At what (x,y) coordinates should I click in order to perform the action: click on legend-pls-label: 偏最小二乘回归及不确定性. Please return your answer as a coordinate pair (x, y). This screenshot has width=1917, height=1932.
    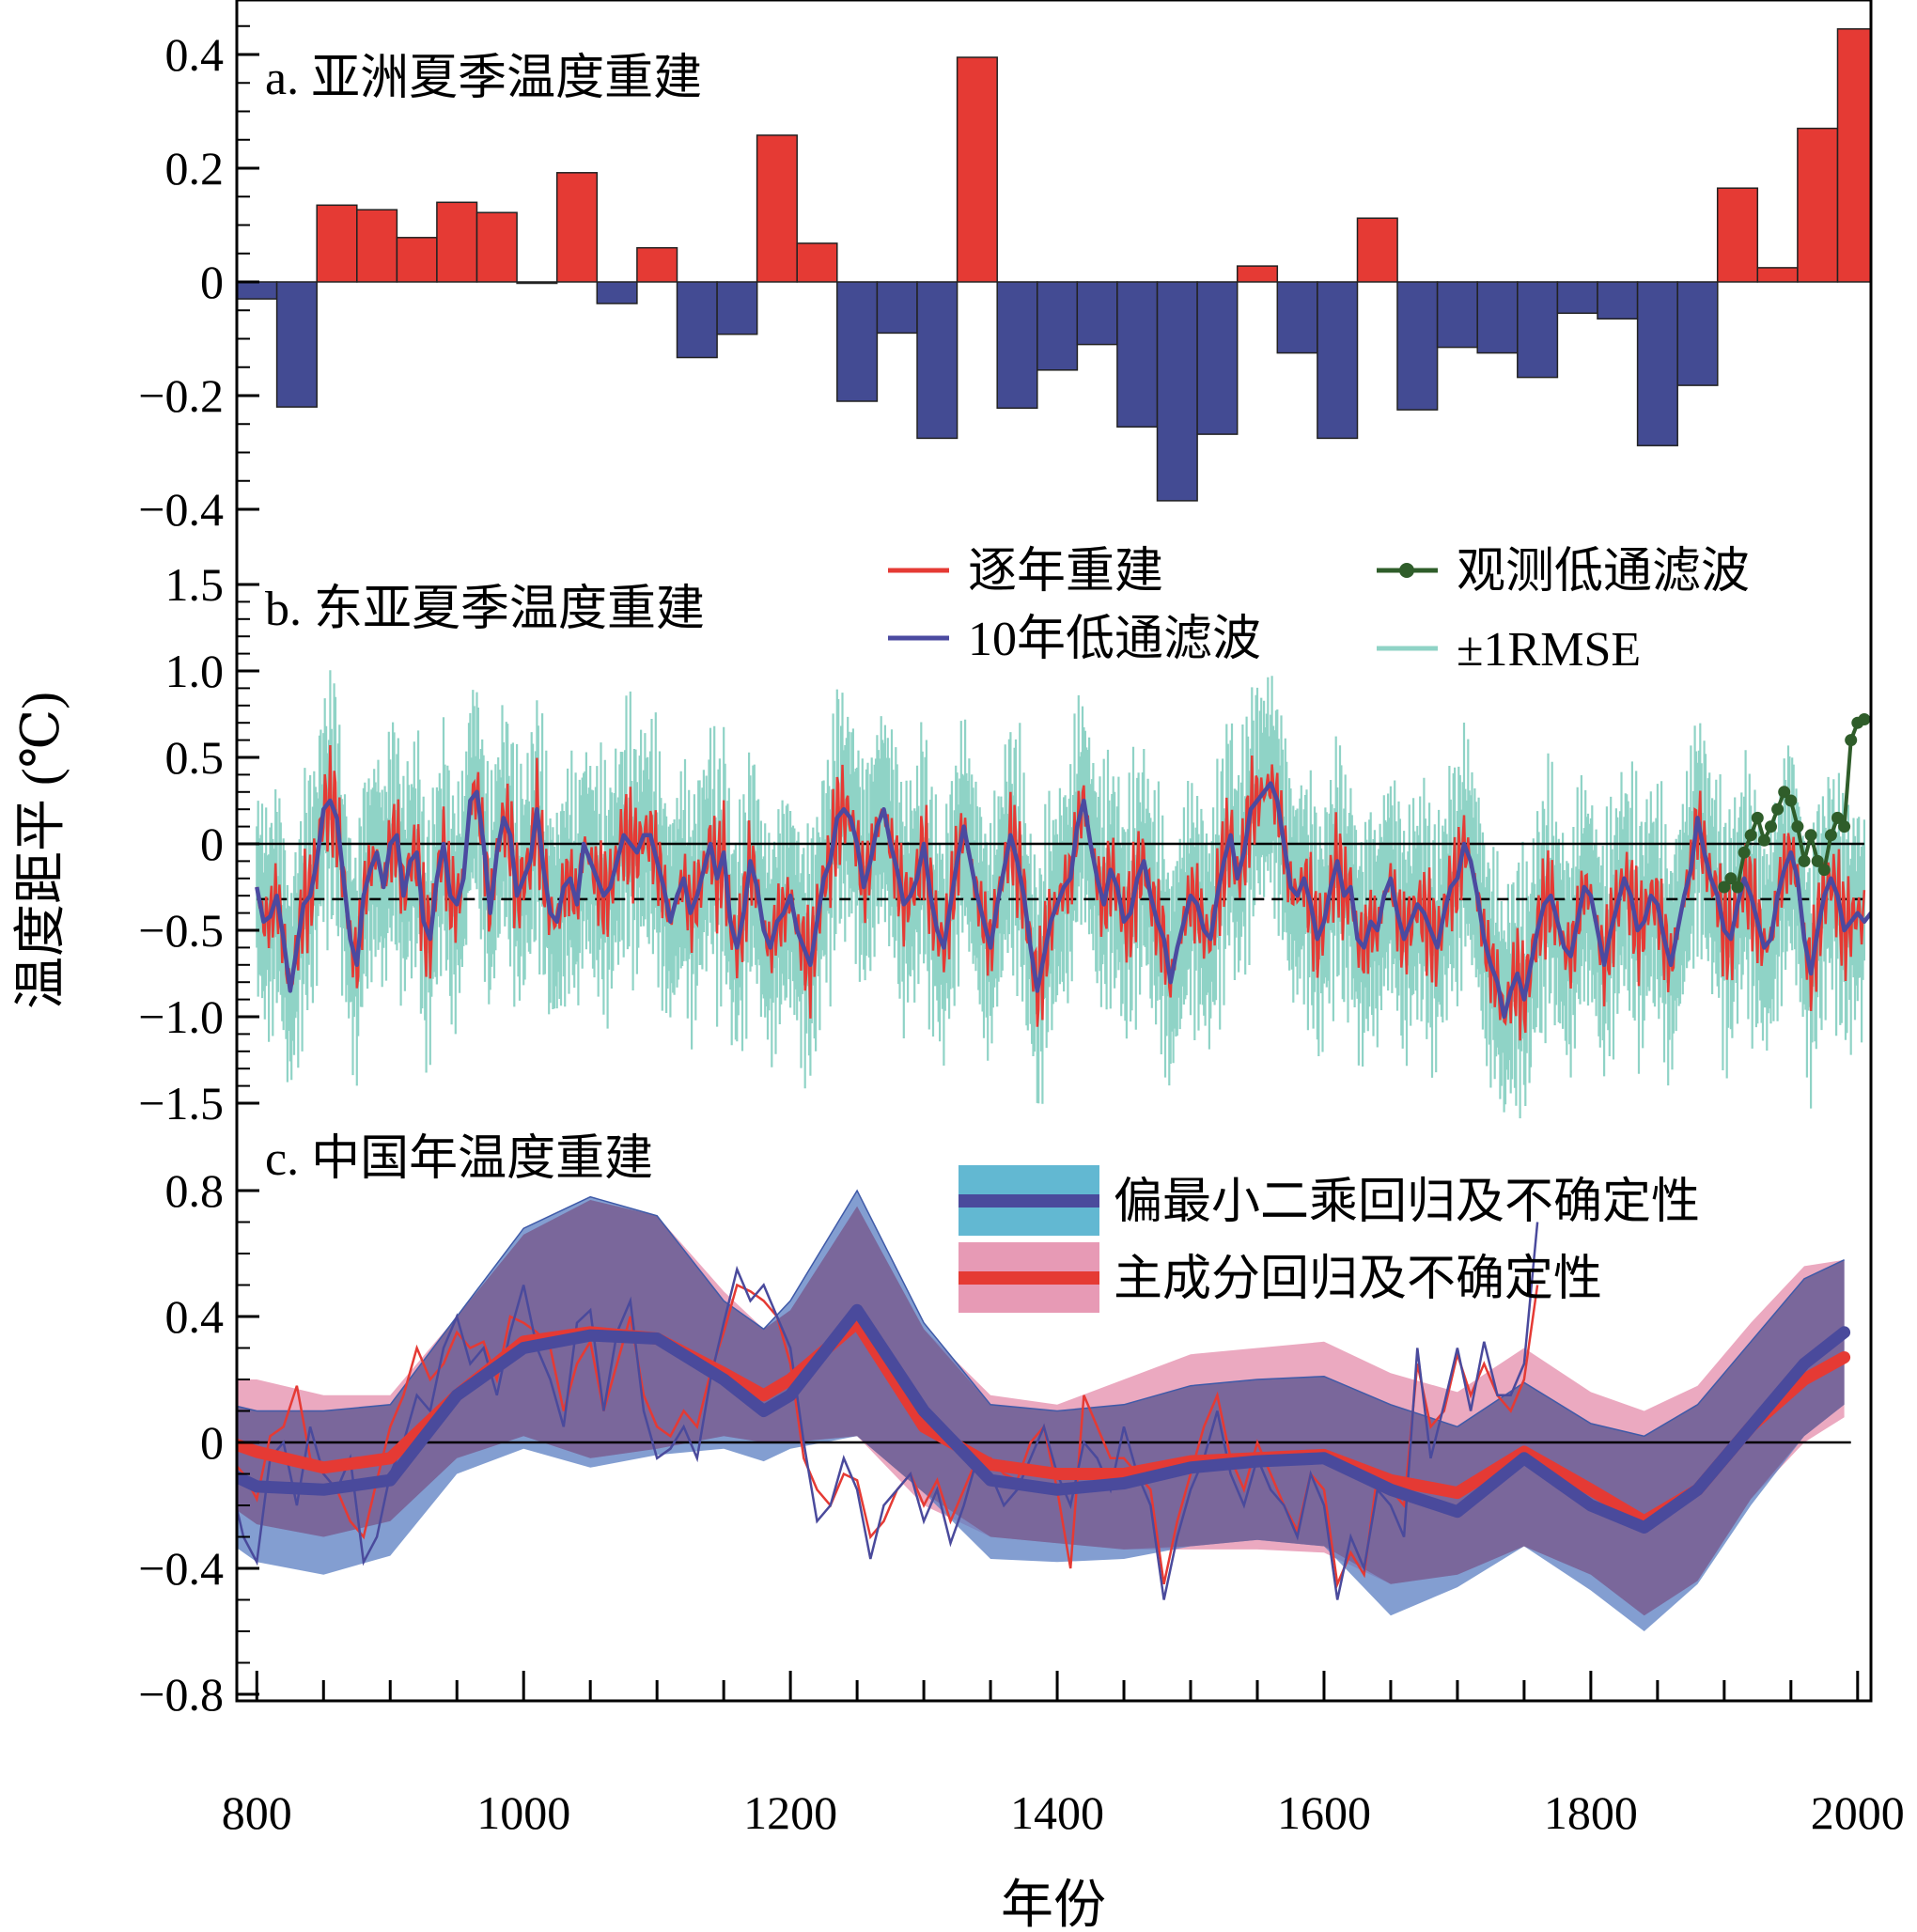
    Looking at the image, I should click on (1407, 1202).